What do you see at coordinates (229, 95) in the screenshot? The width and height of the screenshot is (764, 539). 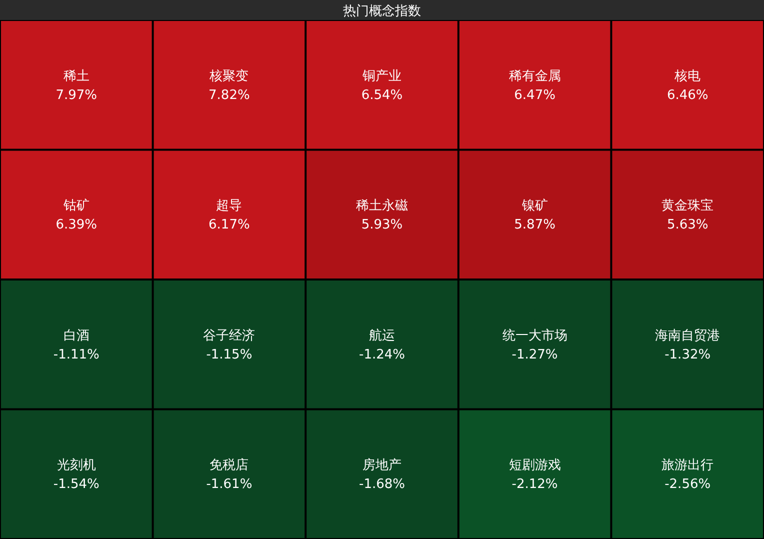 I see `data-label: 7.82%` at bounding box center [229, 95].